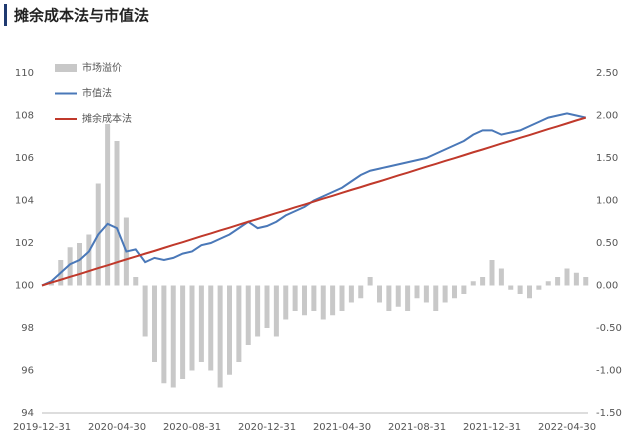  What do you see at coordinates (567, 427) in the screenshot?
I see `x-tick-label: 2022-04-30` at bounding box center [567, 427].